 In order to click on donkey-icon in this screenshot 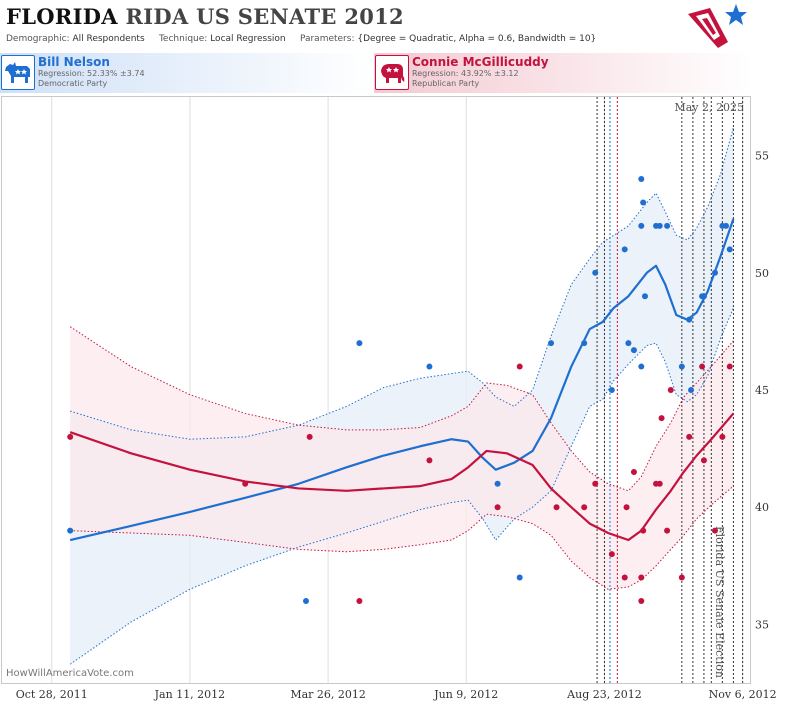, I will do `click(18, 72)`.